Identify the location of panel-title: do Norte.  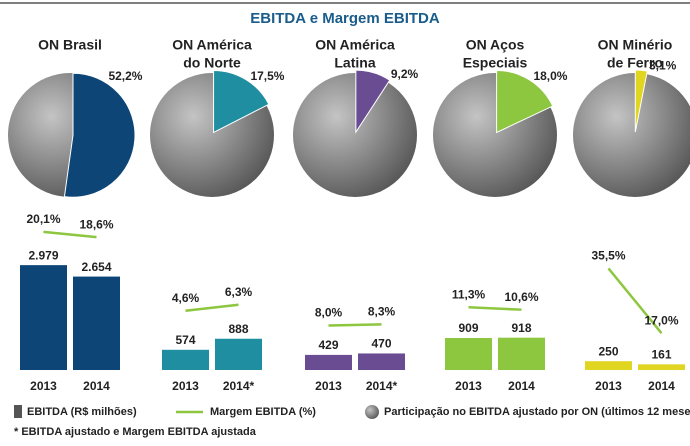
(212, 63).